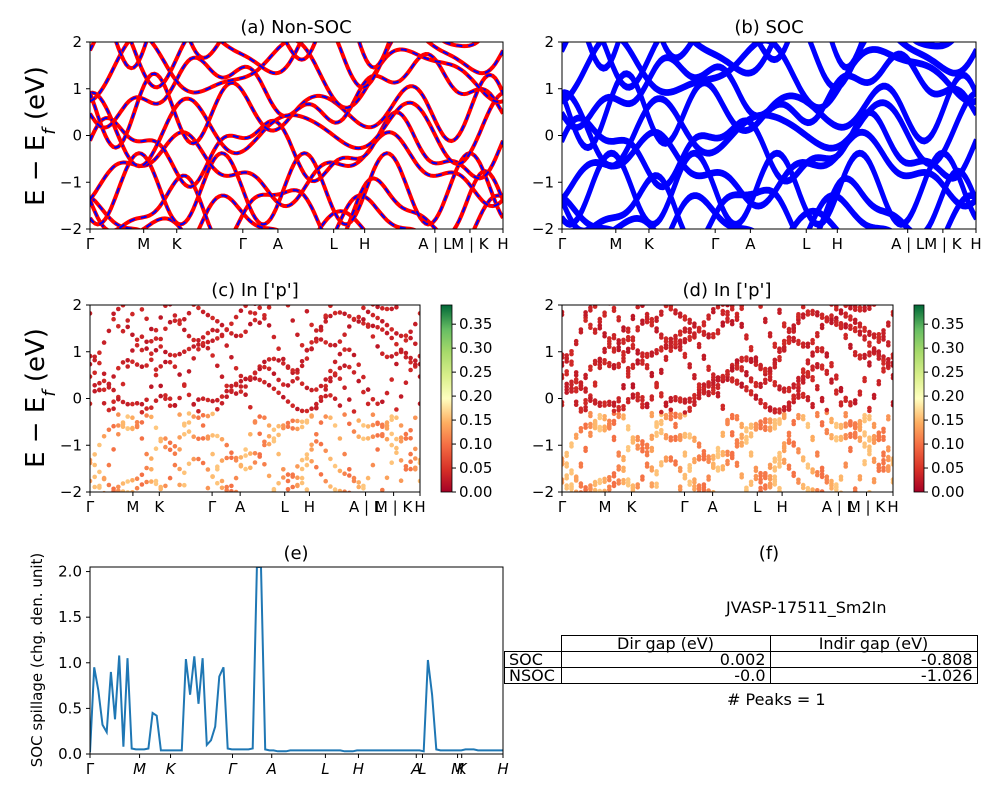 Image resolution: width=1000 pixels, height=800 pixels. Describe the element at coordinates (549, 399) in the screenshot. I see `ytick-label: 0` at that location.